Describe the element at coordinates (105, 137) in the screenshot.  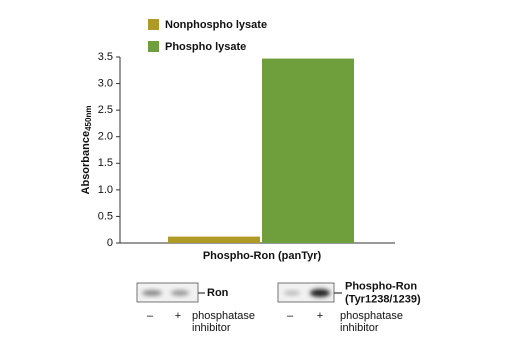
I see `y-tick-label: 2.0` at that location.